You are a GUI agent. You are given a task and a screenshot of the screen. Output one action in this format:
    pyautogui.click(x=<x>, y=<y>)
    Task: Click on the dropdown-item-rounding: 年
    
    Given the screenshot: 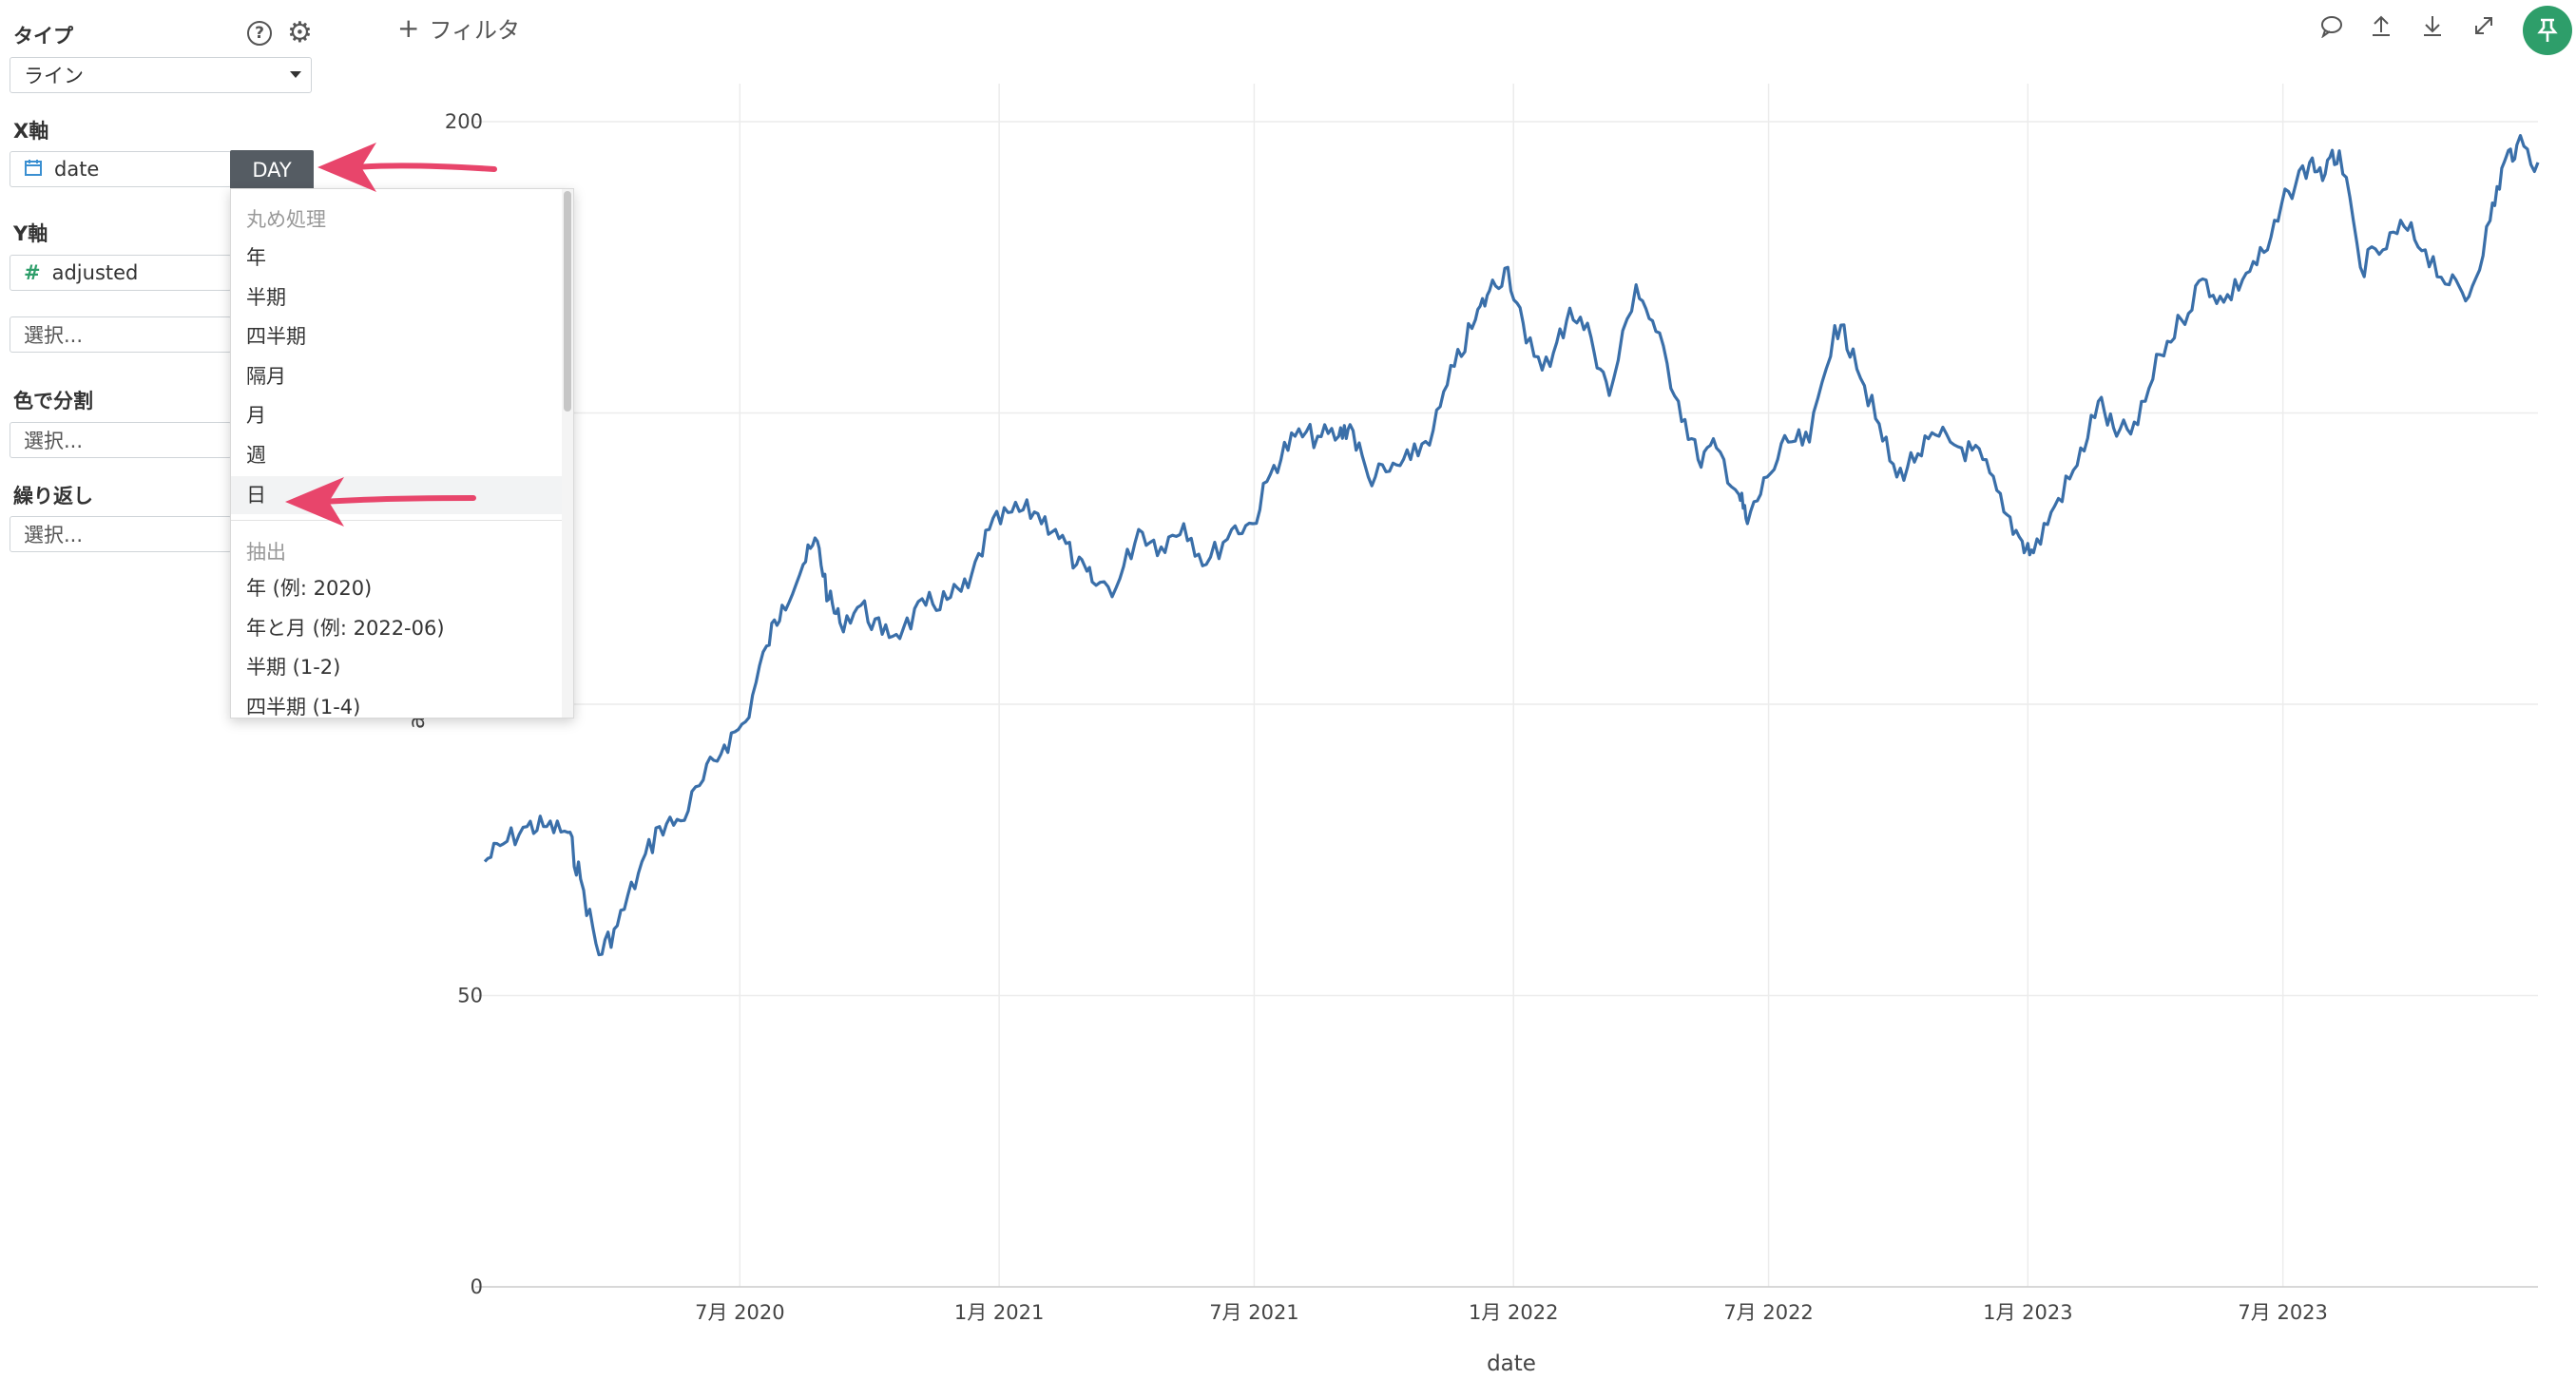 What is the action you would take?
    pyautogui.click(x=256, y=257)
    